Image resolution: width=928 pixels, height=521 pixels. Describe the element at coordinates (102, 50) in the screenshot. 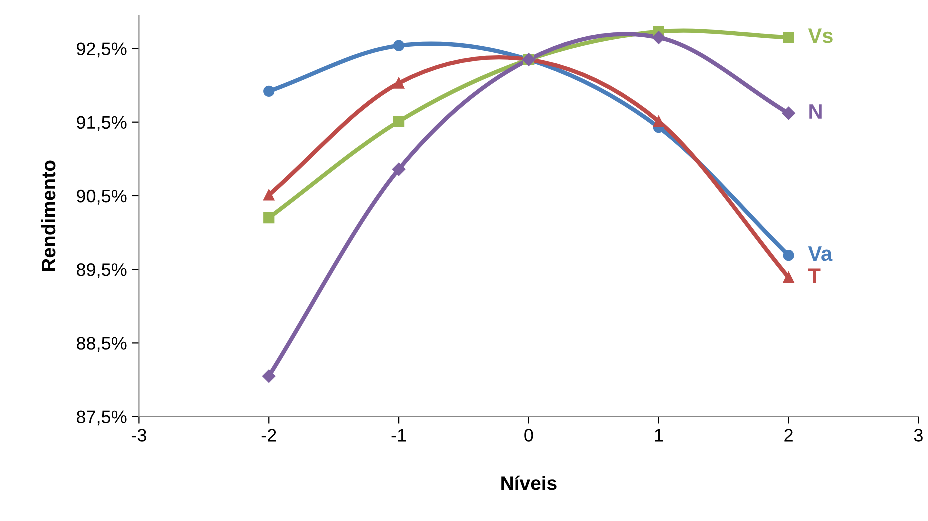

I see `y-tick-label: 92,5%` at that location.